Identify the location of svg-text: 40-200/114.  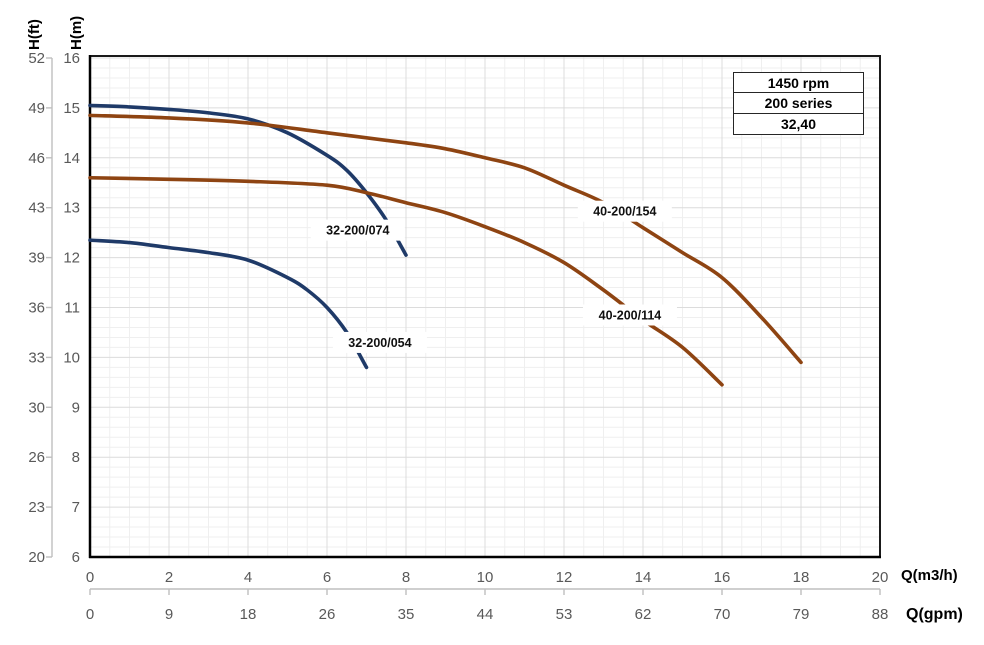
(630, 315).